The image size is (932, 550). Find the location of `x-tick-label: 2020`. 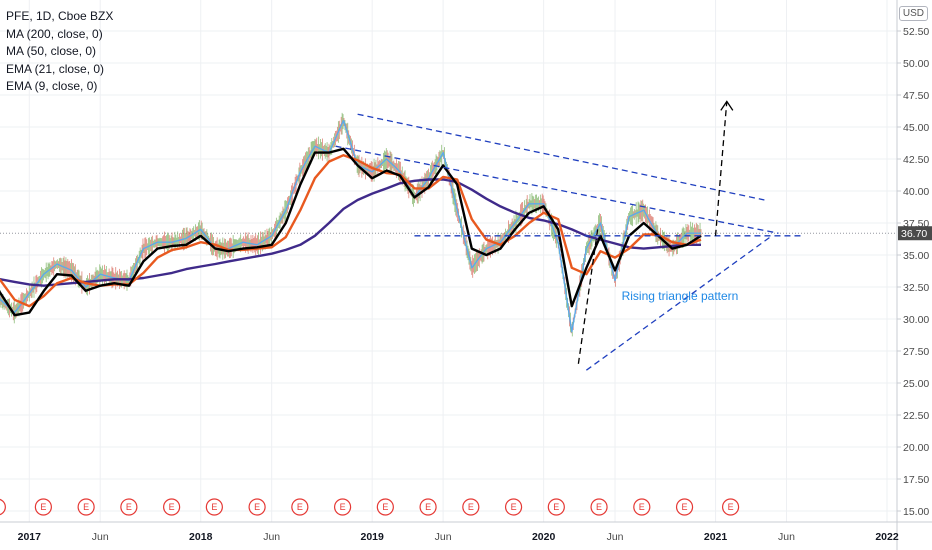

x-tick-label: 2020 is located at coordinates (544, 537).